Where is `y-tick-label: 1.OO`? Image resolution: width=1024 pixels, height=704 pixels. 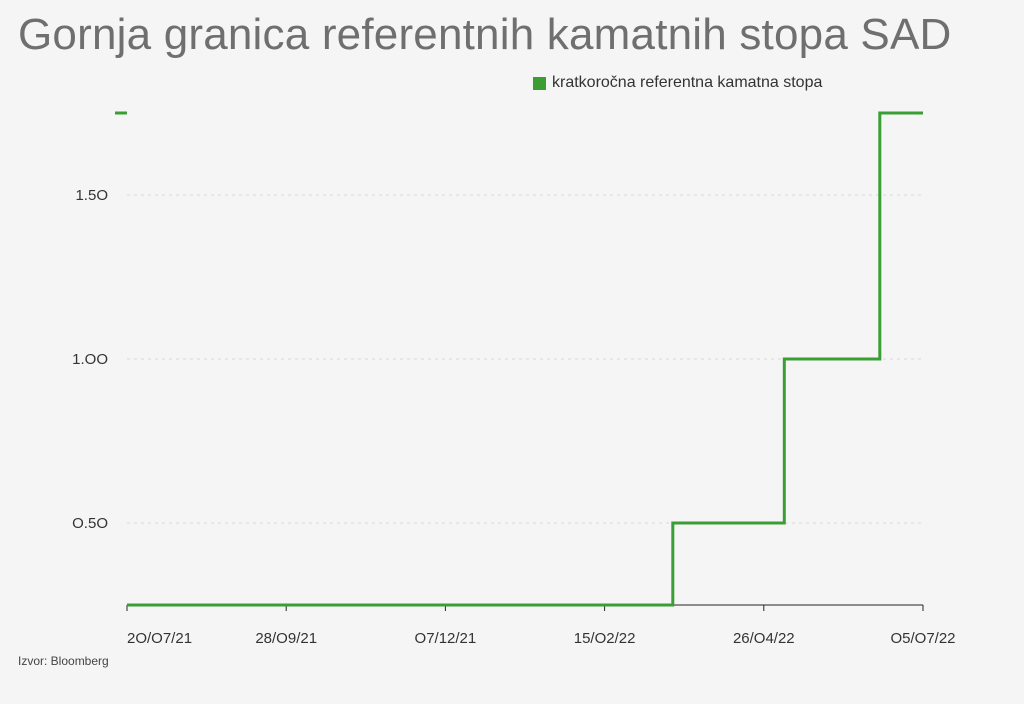 y-tick-label: 1.OO is located at coordinates (90, 359).